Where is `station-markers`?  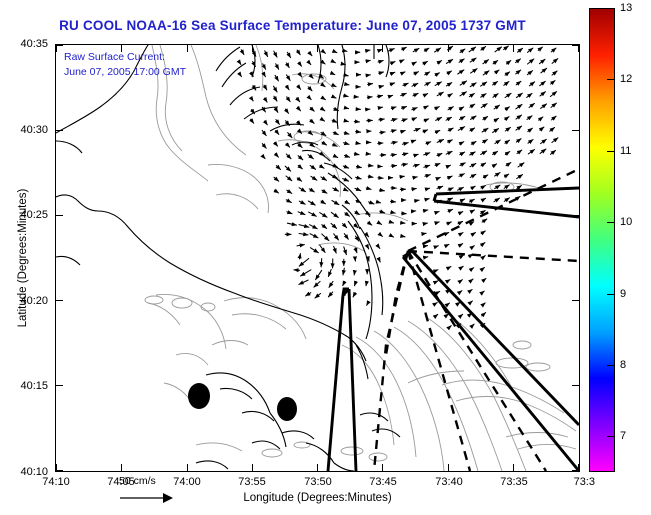
station-markers is located at coordinates (242, 402).